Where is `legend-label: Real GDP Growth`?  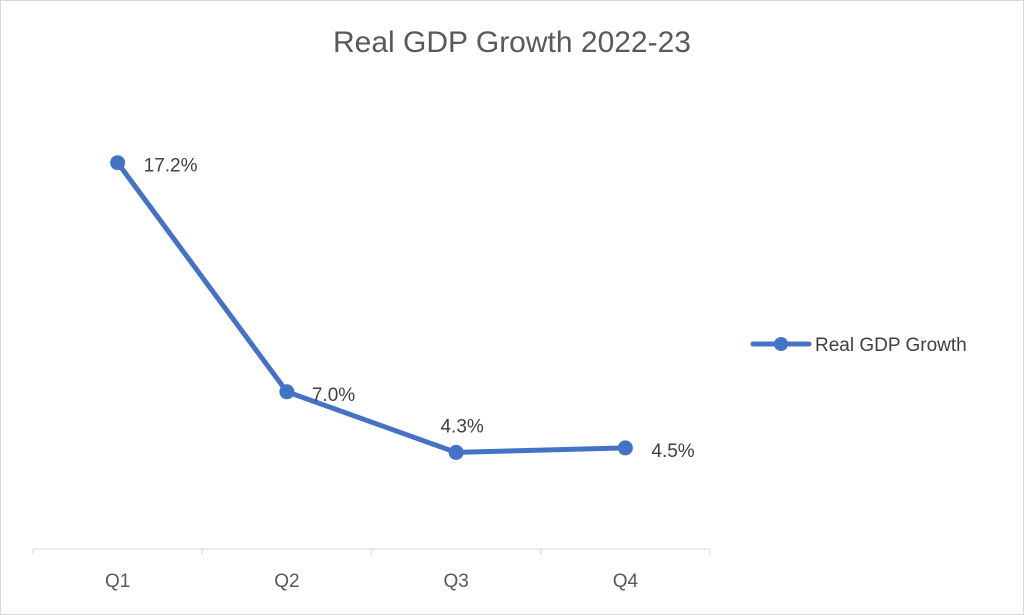 legend-label: Real GDP Growth is located at coordinates (891, 345).